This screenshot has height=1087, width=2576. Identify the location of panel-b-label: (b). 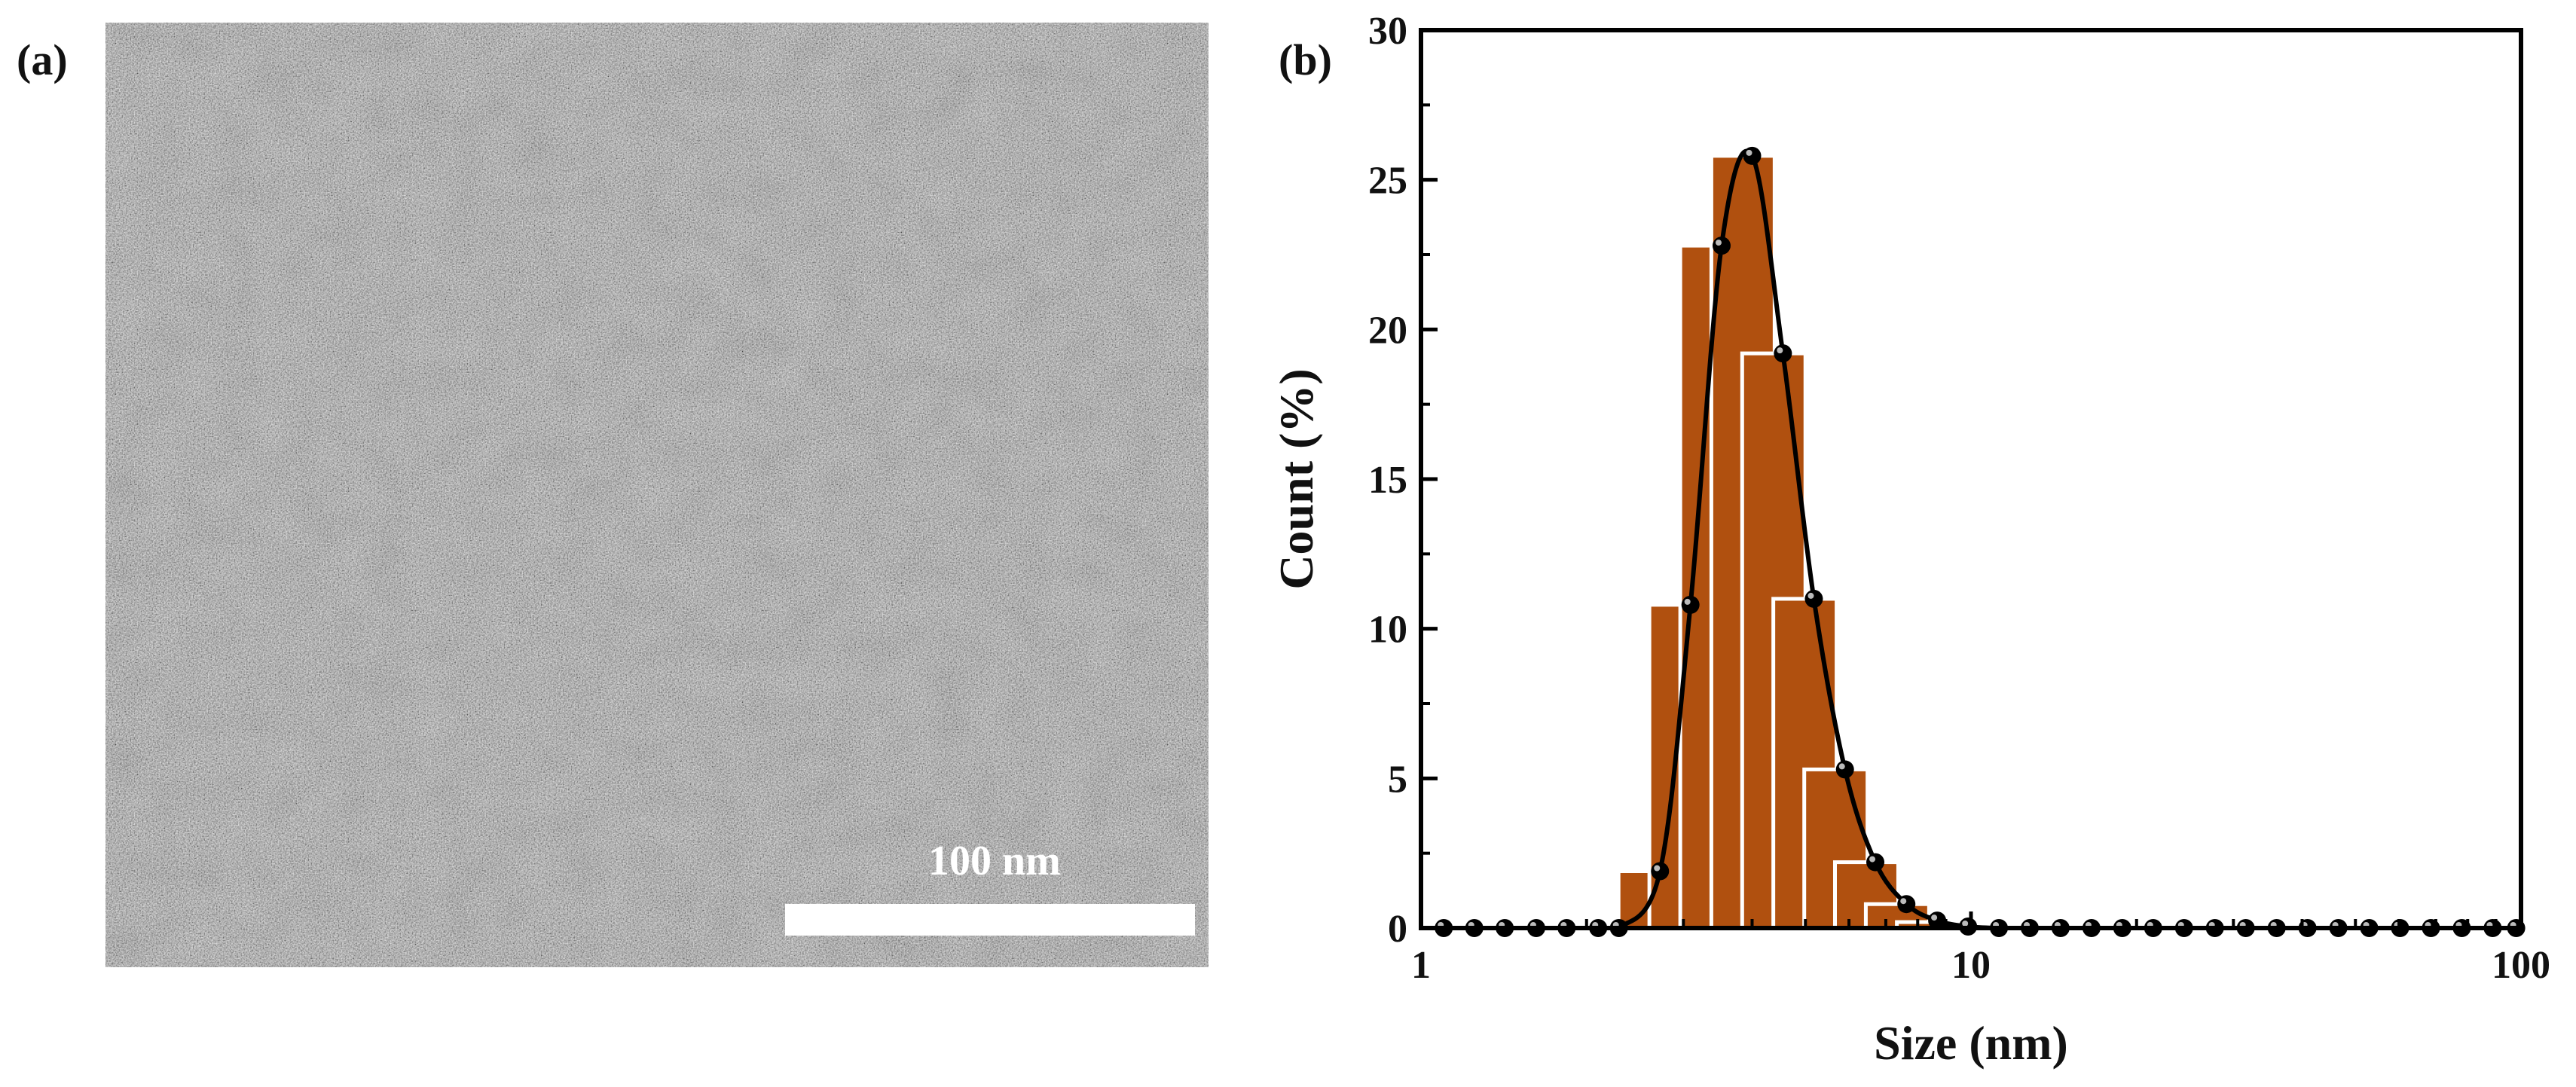
(1305, 59).